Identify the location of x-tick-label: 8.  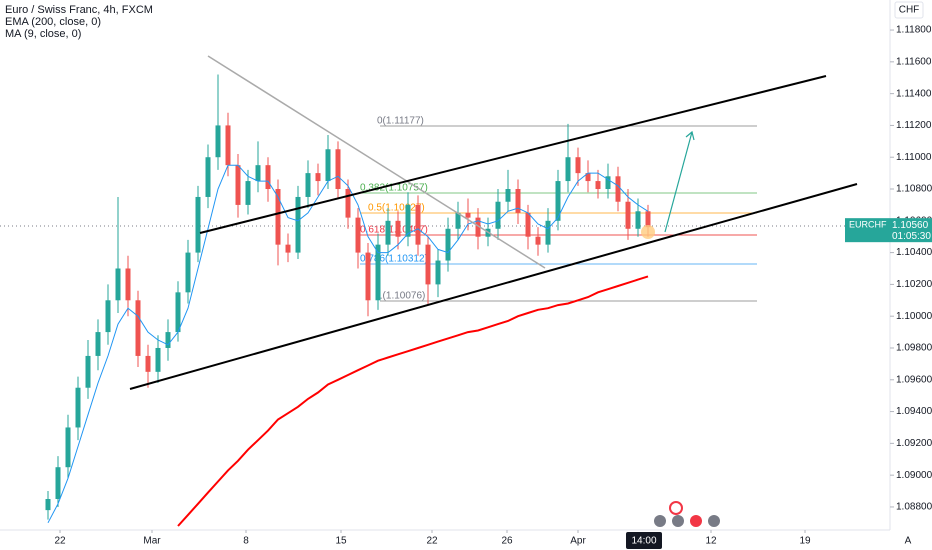
(246, 541).